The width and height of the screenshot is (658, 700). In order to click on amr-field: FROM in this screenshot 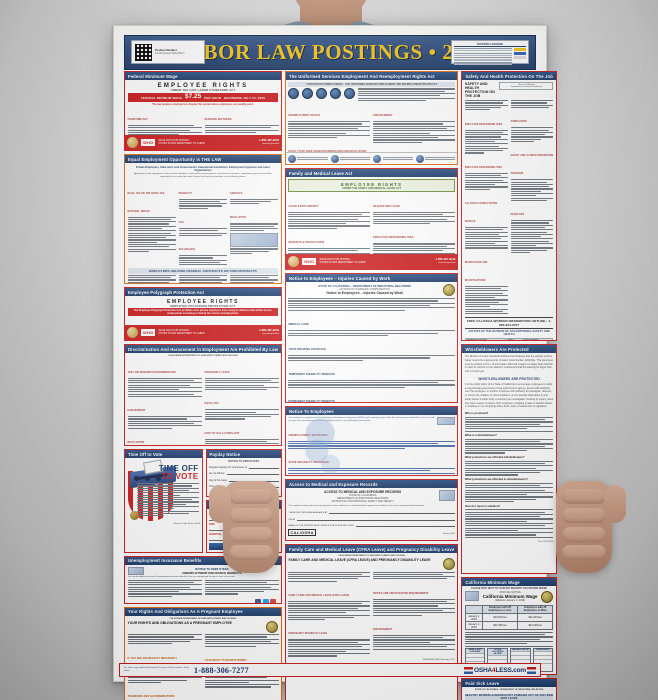, I will do `click(371, 518)`.